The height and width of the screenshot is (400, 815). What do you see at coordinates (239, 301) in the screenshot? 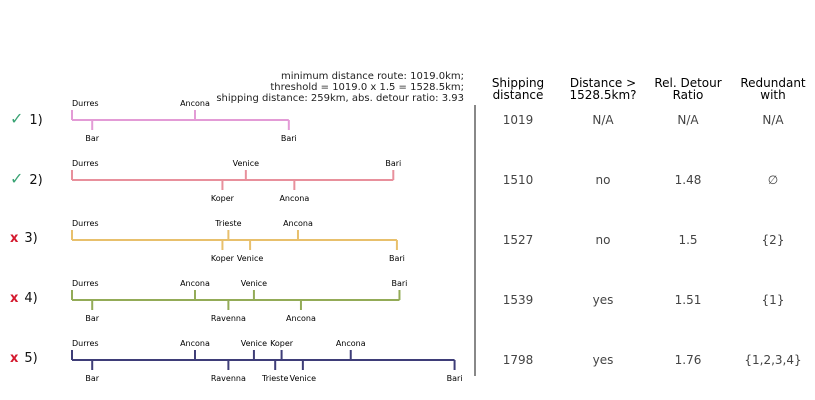
I see `route-4: Durres Bar Ancona Ravenna Venice Ancona Bari` at bounding box center [239, 301].